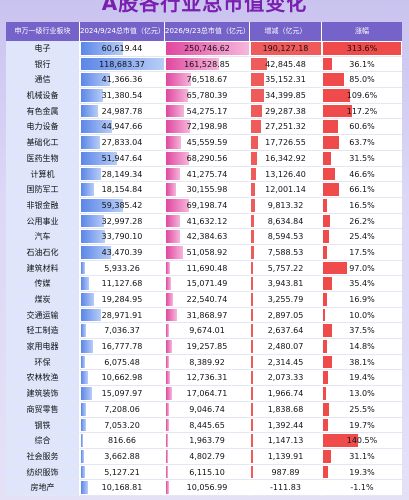 This screenshot has height=500, width=409. What do you see at coordinates (286, 362) in the screenshot?
I see `table-cell: 2,314.45` at bounding box center [286, 362].